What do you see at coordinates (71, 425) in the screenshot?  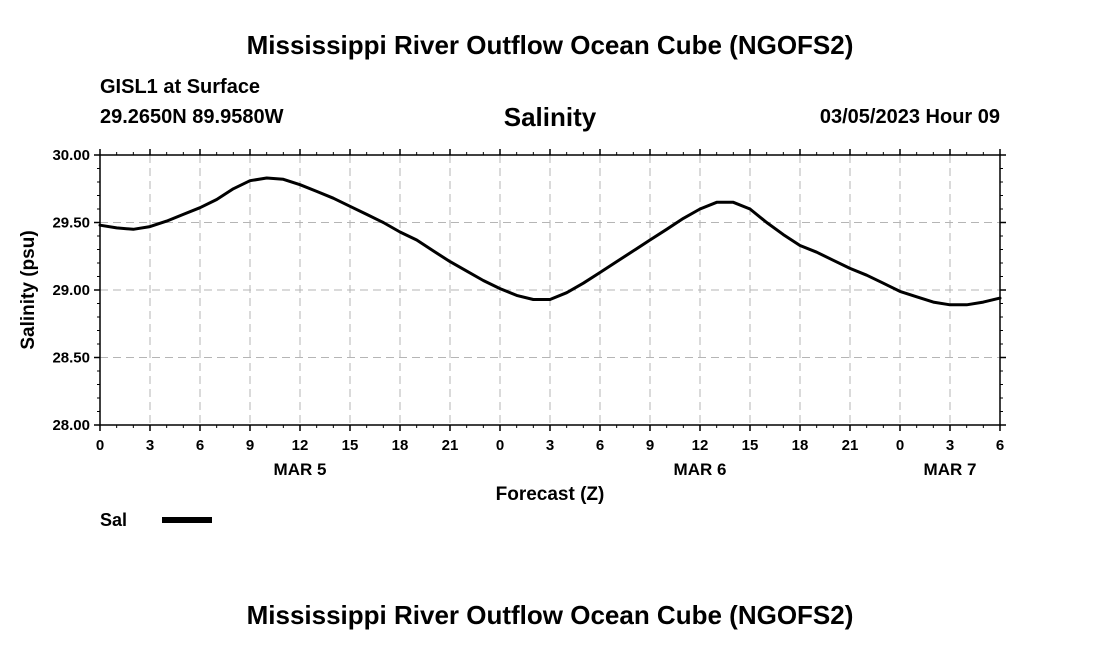 I see `y-tick-label: 28.00` at bounding box center [71, 425].